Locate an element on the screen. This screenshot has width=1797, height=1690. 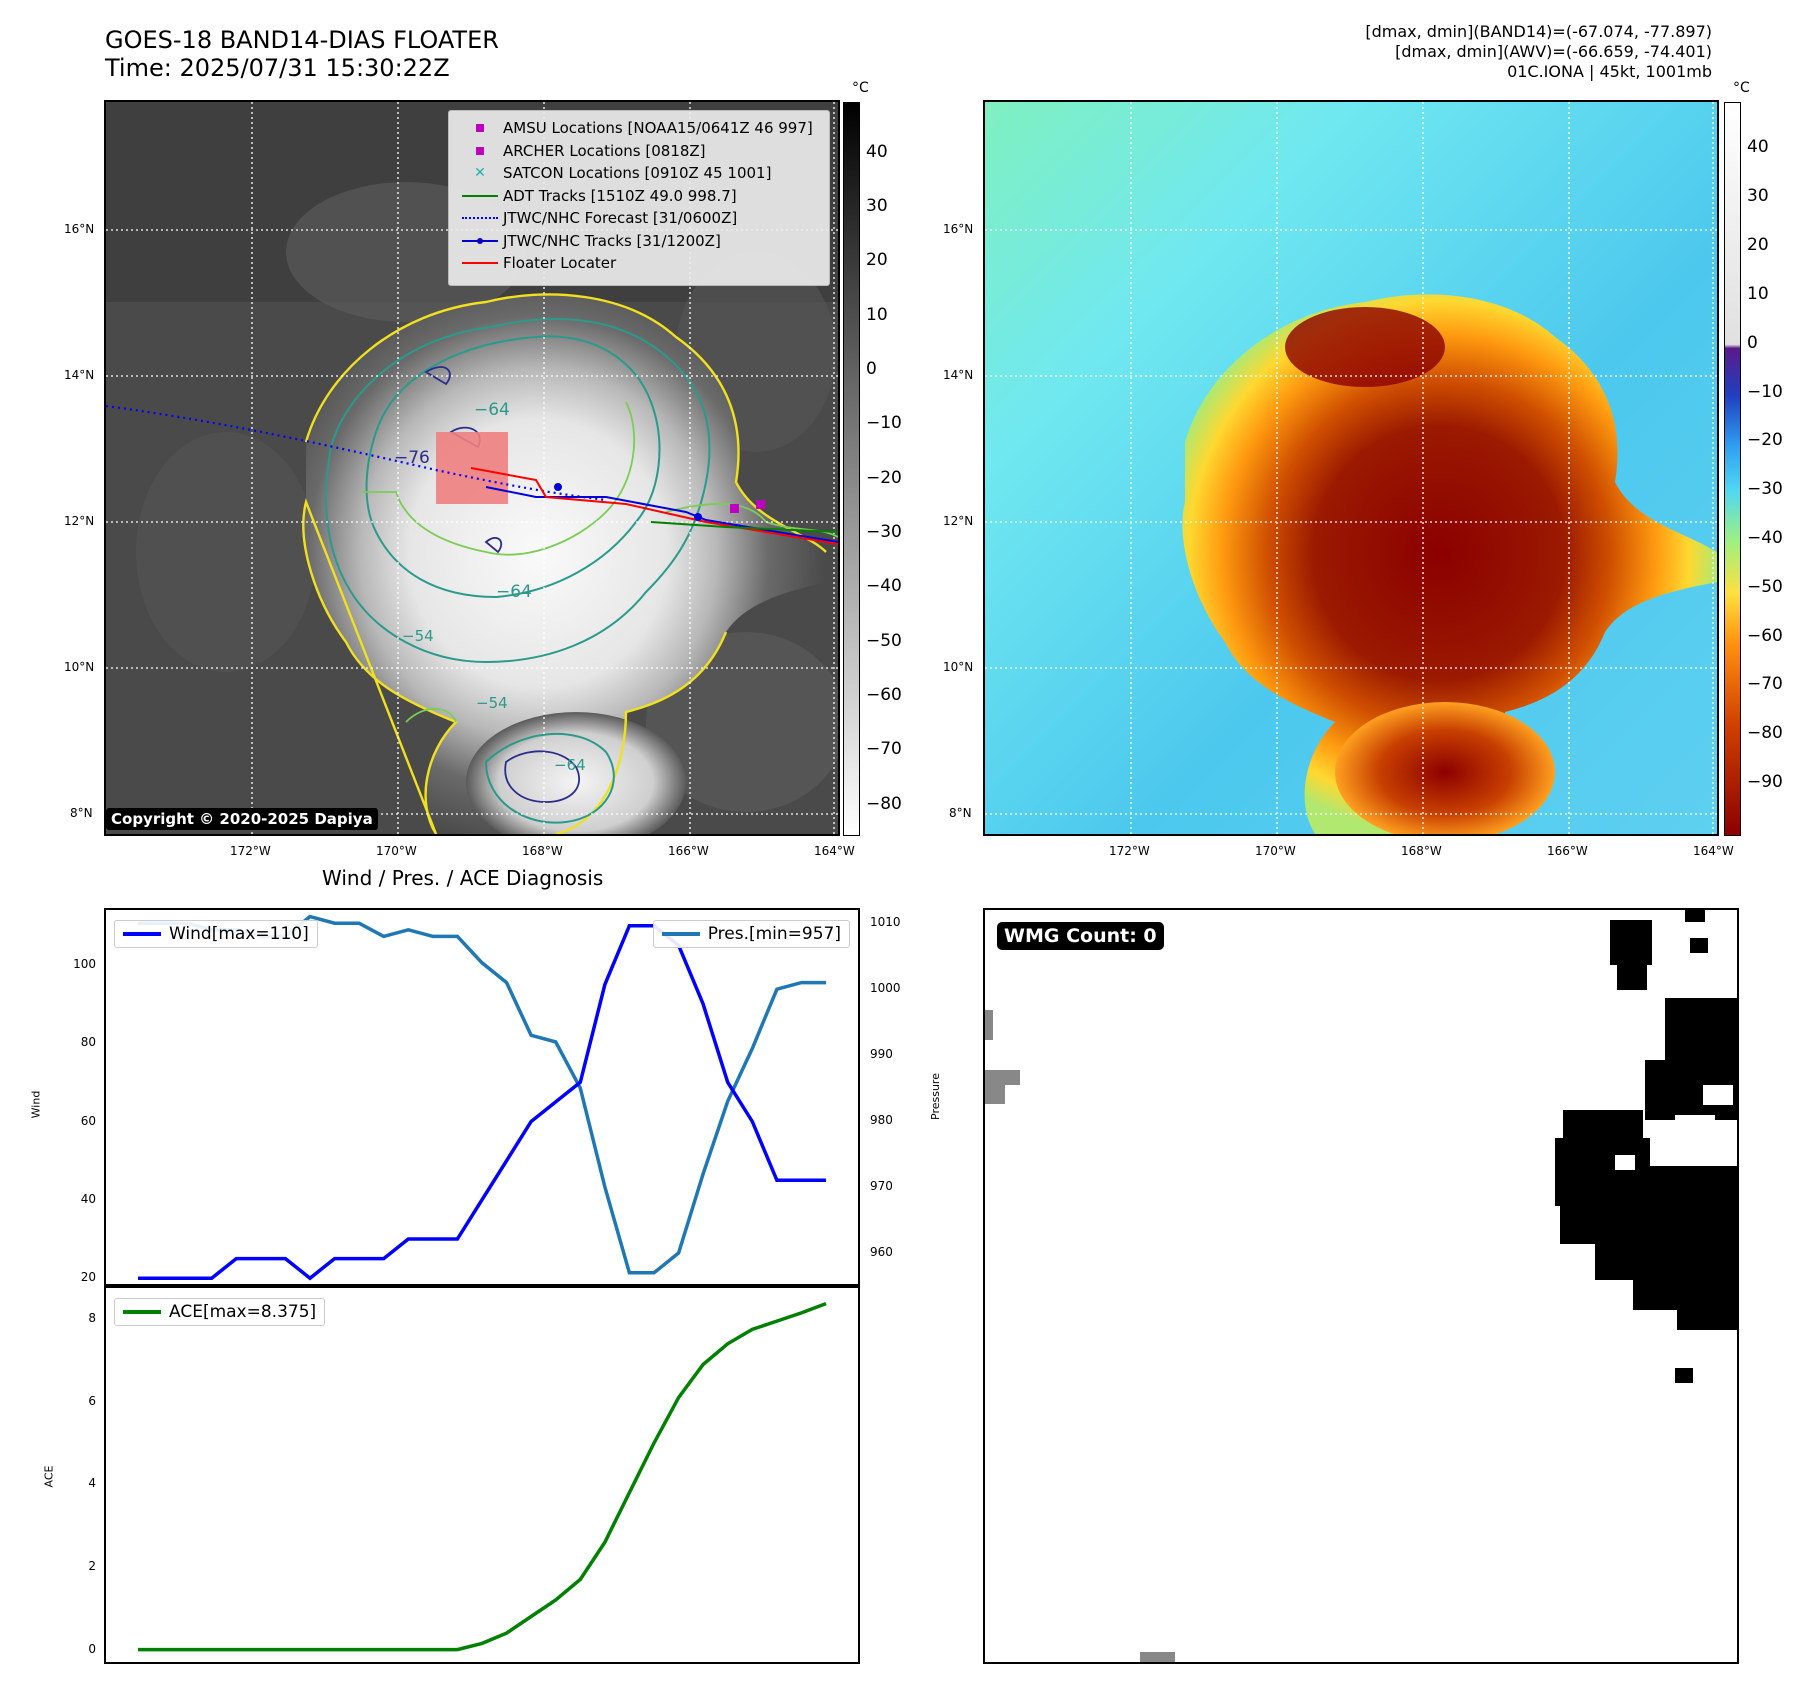
dotted-line-icon is located at coordinates (480, 218).